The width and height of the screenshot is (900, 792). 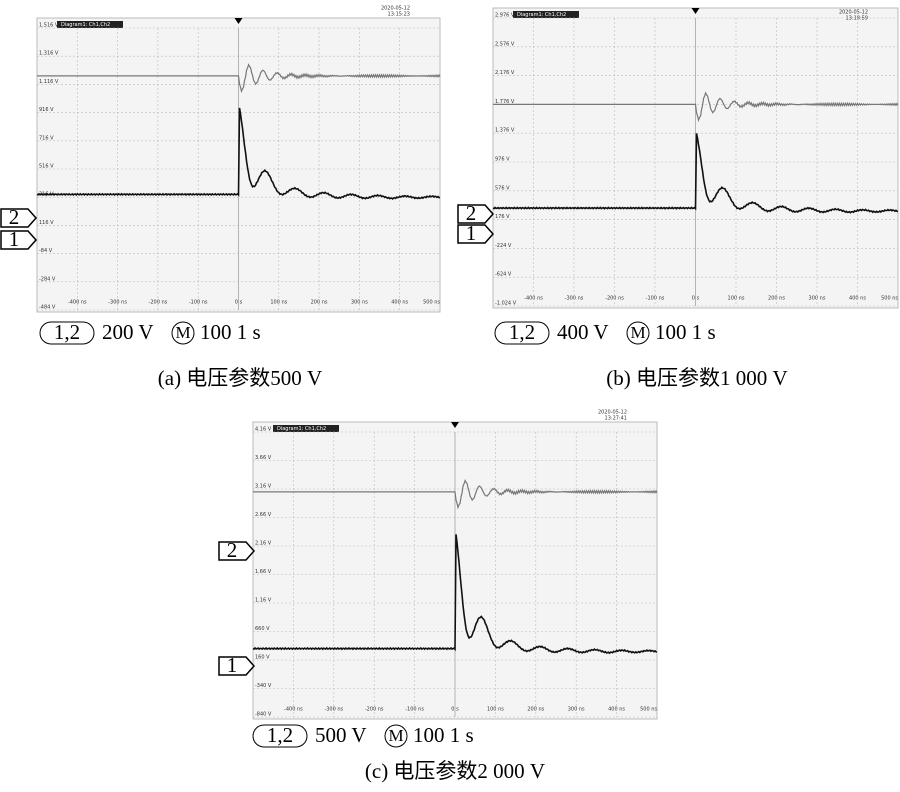 What do you see at coordinates (46, 138) in the screenshot?
I see `y-tick-label: 716 V` at bounding box center [46, 138].